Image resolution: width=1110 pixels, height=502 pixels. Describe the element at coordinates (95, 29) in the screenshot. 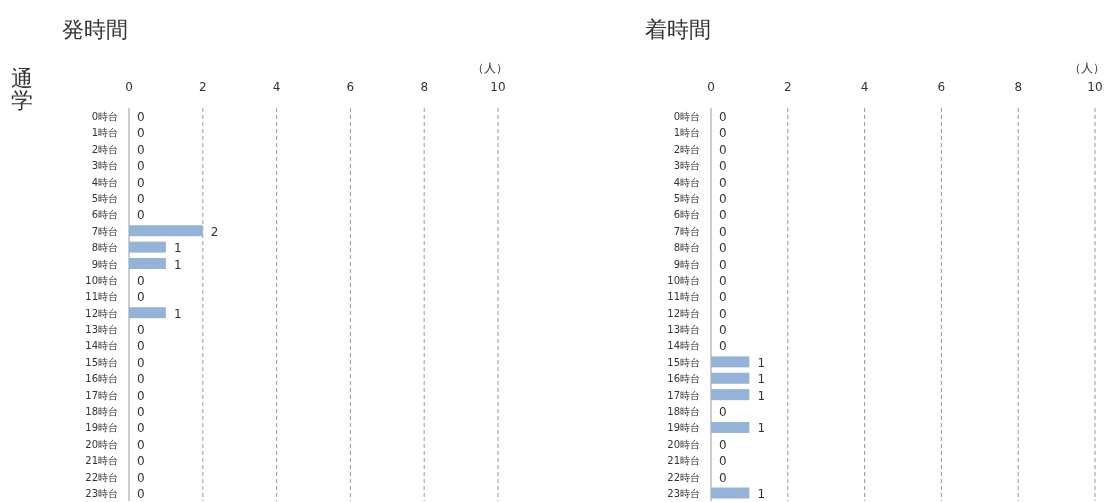

I see `chart-title: 発時間` at that location.